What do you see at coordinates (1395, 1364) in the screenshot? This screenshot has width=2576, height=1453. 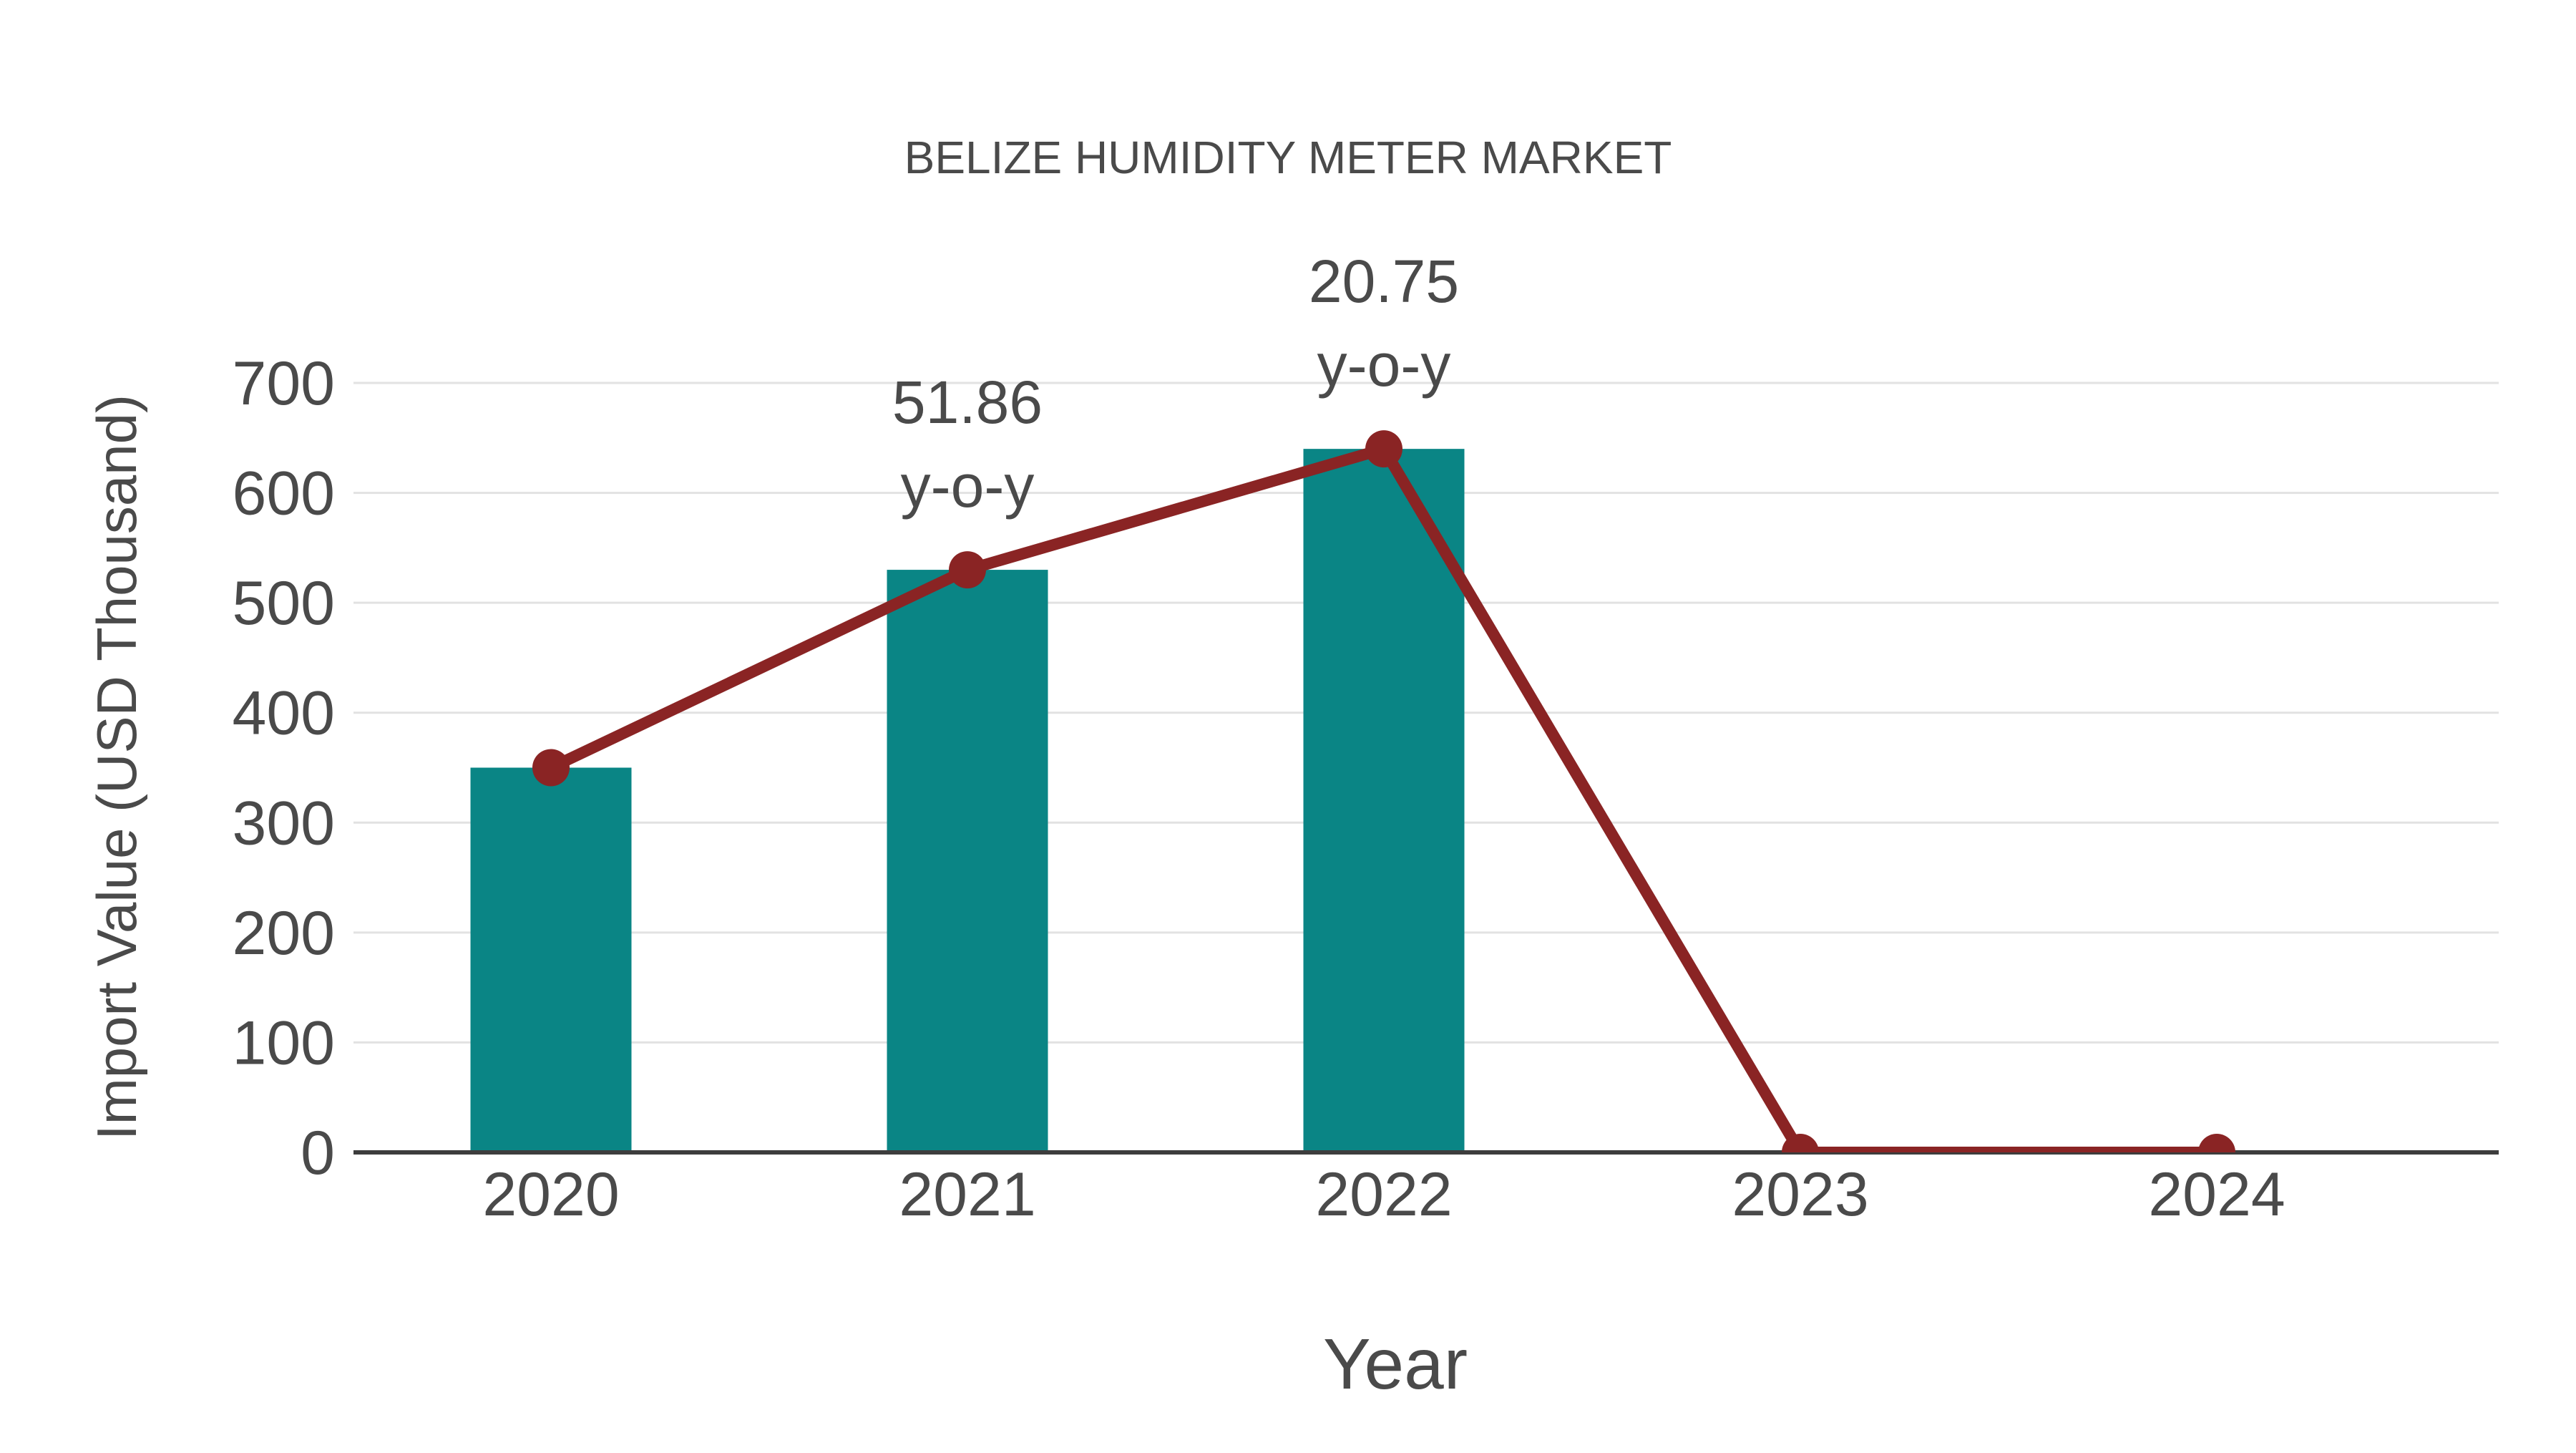 I see `x-axis-title: Year` at bounding box center [1395, 1364].